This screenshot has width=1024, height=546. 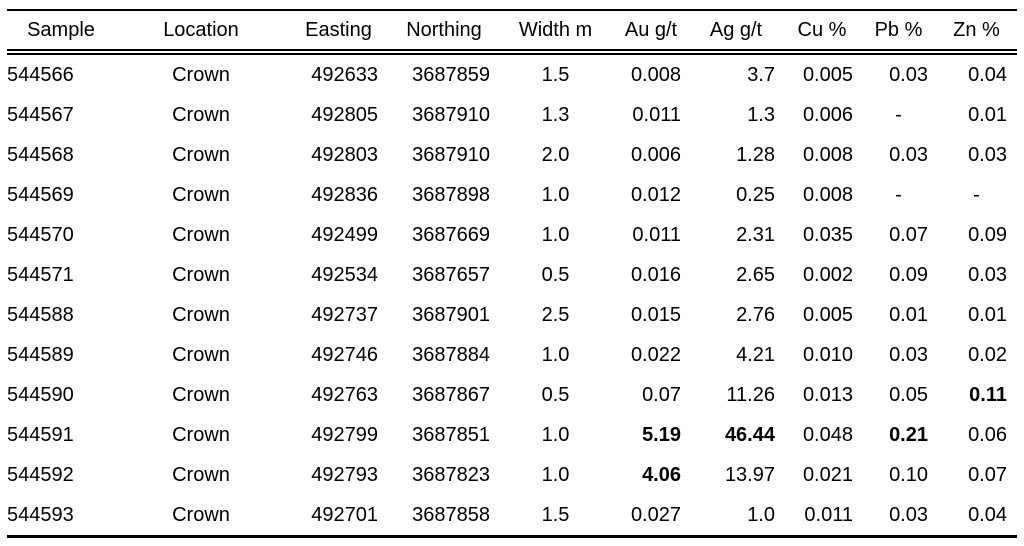 What do you see at coordinates (555, 514) in the screenshot?
I see `cell-width-m: 1.5` at bounding box center [555, 514].